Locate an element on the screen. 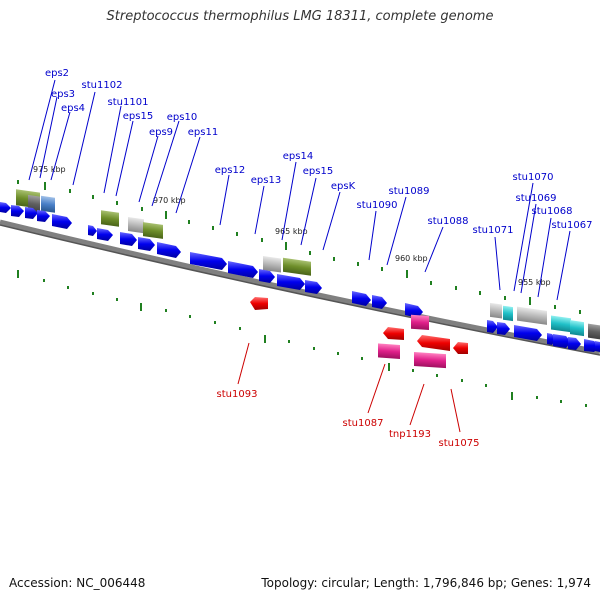 The height and width of the screenshot is (600, 600). scale-label: 965 kbp is located at coordinates (291, 231).